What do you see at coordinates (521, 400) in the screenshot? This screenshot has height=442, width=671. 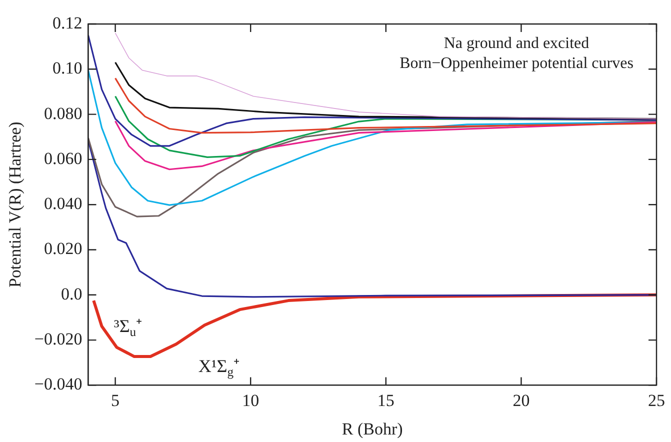 I see `x-tick-label: 20` at bounding box center [521, 400].